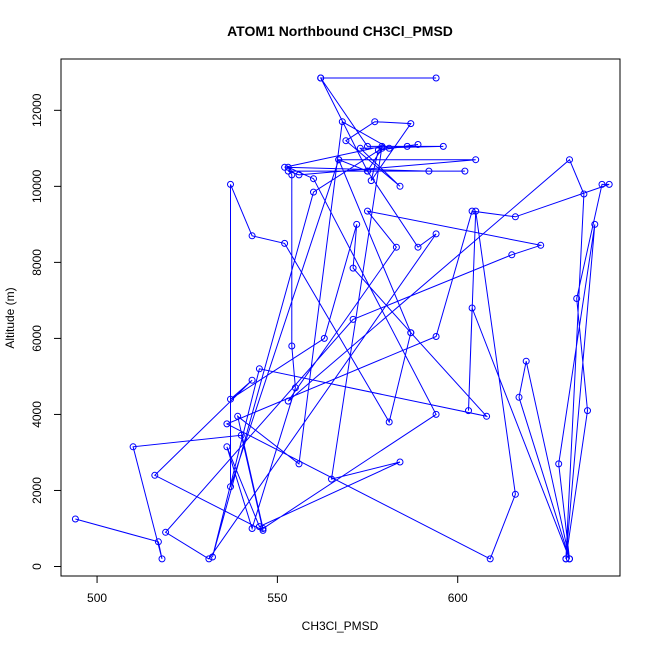  I want to click on x-tick-label: 550, so click(277, 598).